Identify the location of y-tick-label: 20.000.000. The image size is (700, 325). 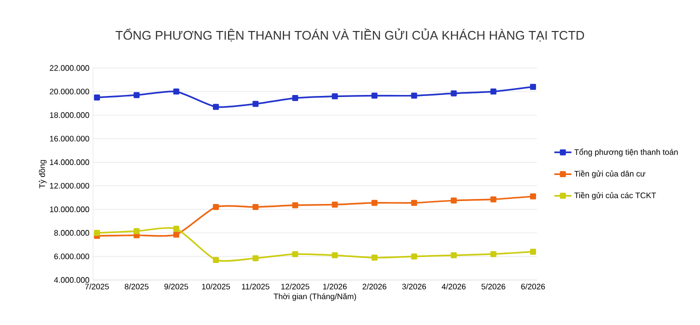
(70, 91).